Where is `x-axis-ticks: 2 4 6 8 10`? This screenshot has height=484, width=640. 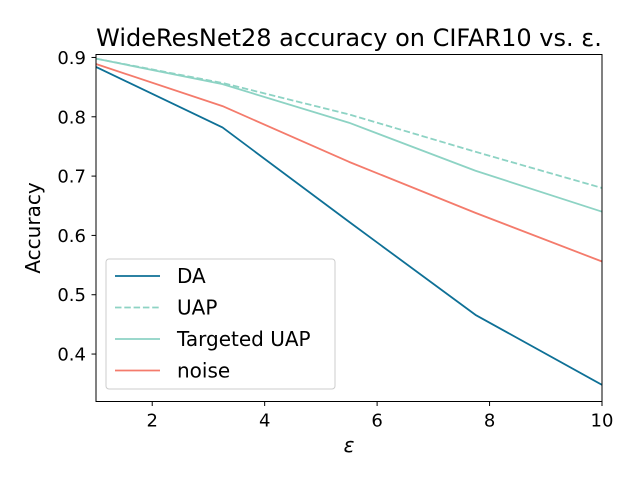 x-axis-ticks: 2 4 6 8 10 is located at coordinates (380, 416).